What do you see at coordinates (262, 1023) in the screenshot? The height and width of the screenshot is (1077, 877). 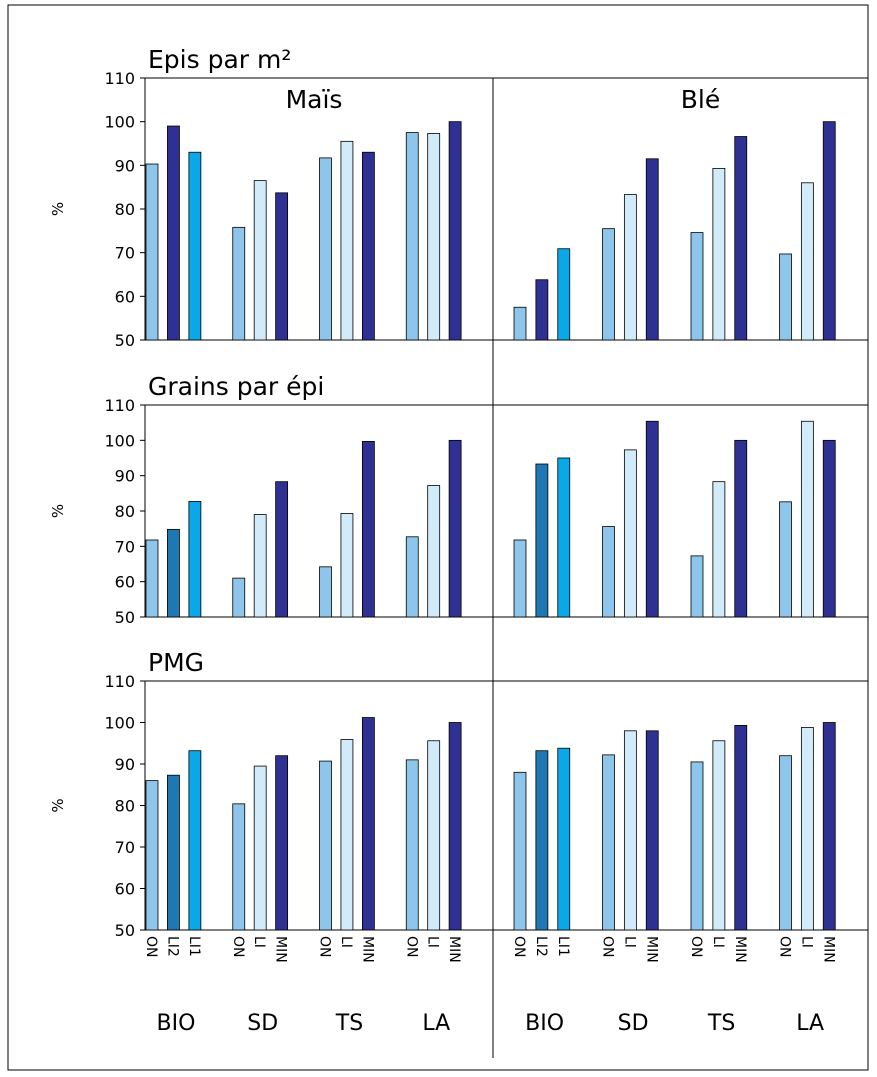 I see `group-label: SD` at bounding box center [262, 1023].